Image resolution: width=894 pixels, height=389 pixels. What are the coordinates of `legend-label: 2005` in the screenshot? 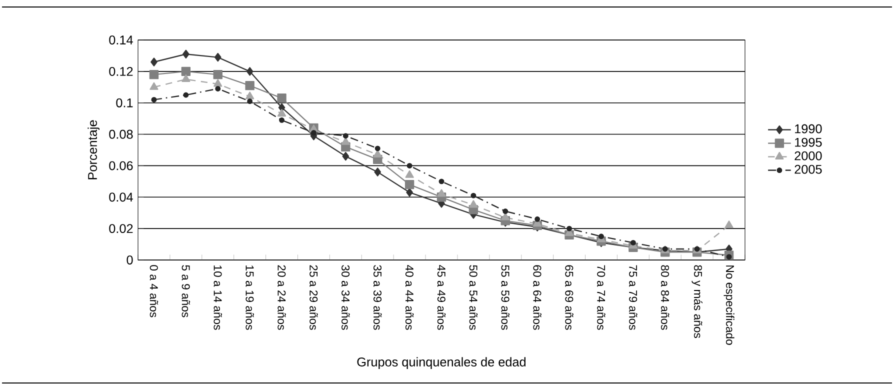 It's located at (808, 169).